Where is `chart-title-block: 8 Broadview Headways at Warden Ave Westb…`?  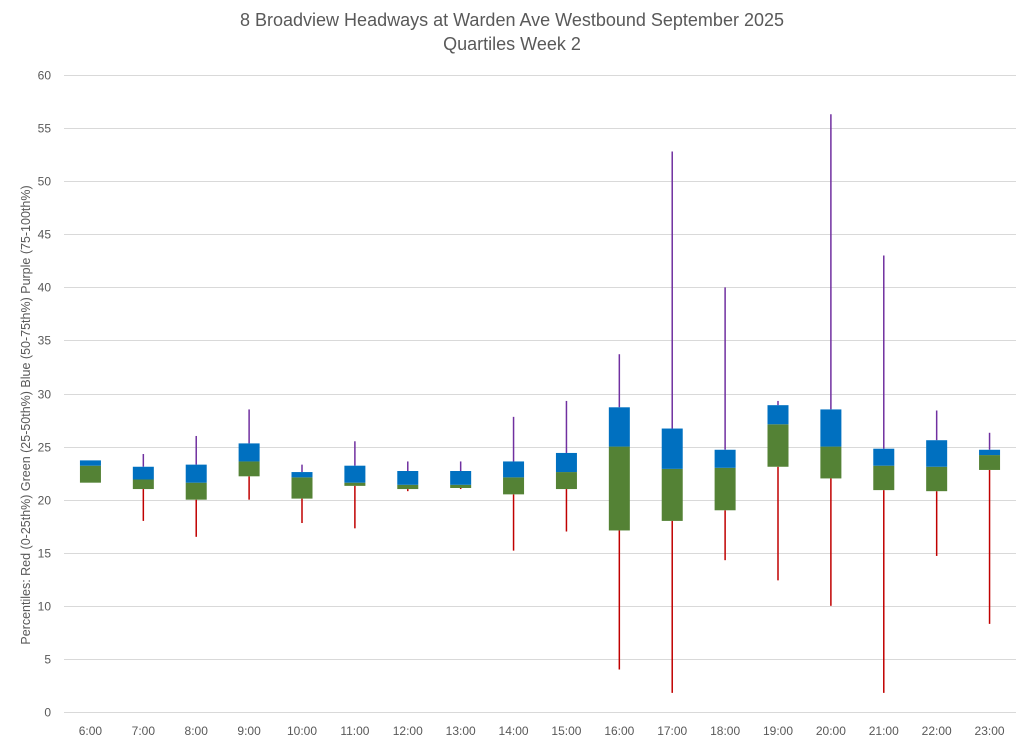
chart-title-block: 8 Broadview Headways at Warden Ave Westb… is located at coordinates (512, 32).